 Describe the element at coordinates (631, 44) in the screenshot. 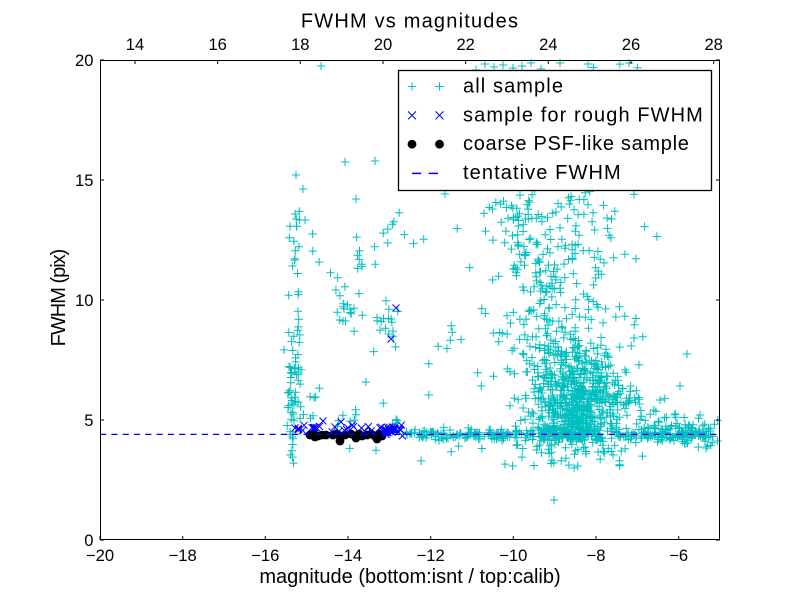

I see `svg-text: 26` at that location.